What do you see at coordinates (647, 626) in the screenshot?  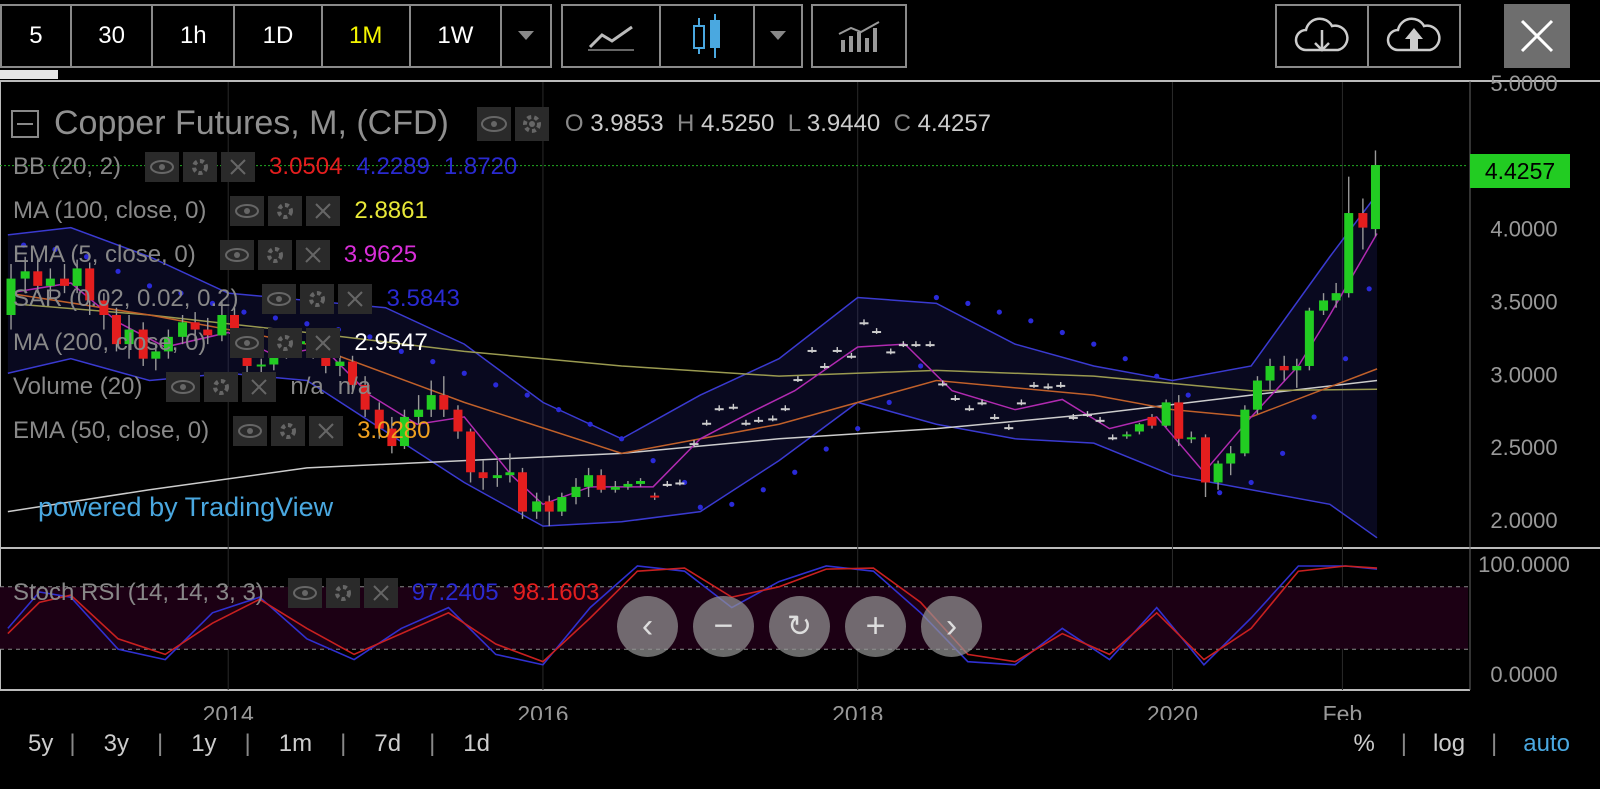 I see `scroll-left-button: ‹` at bounding box center [647, 626].